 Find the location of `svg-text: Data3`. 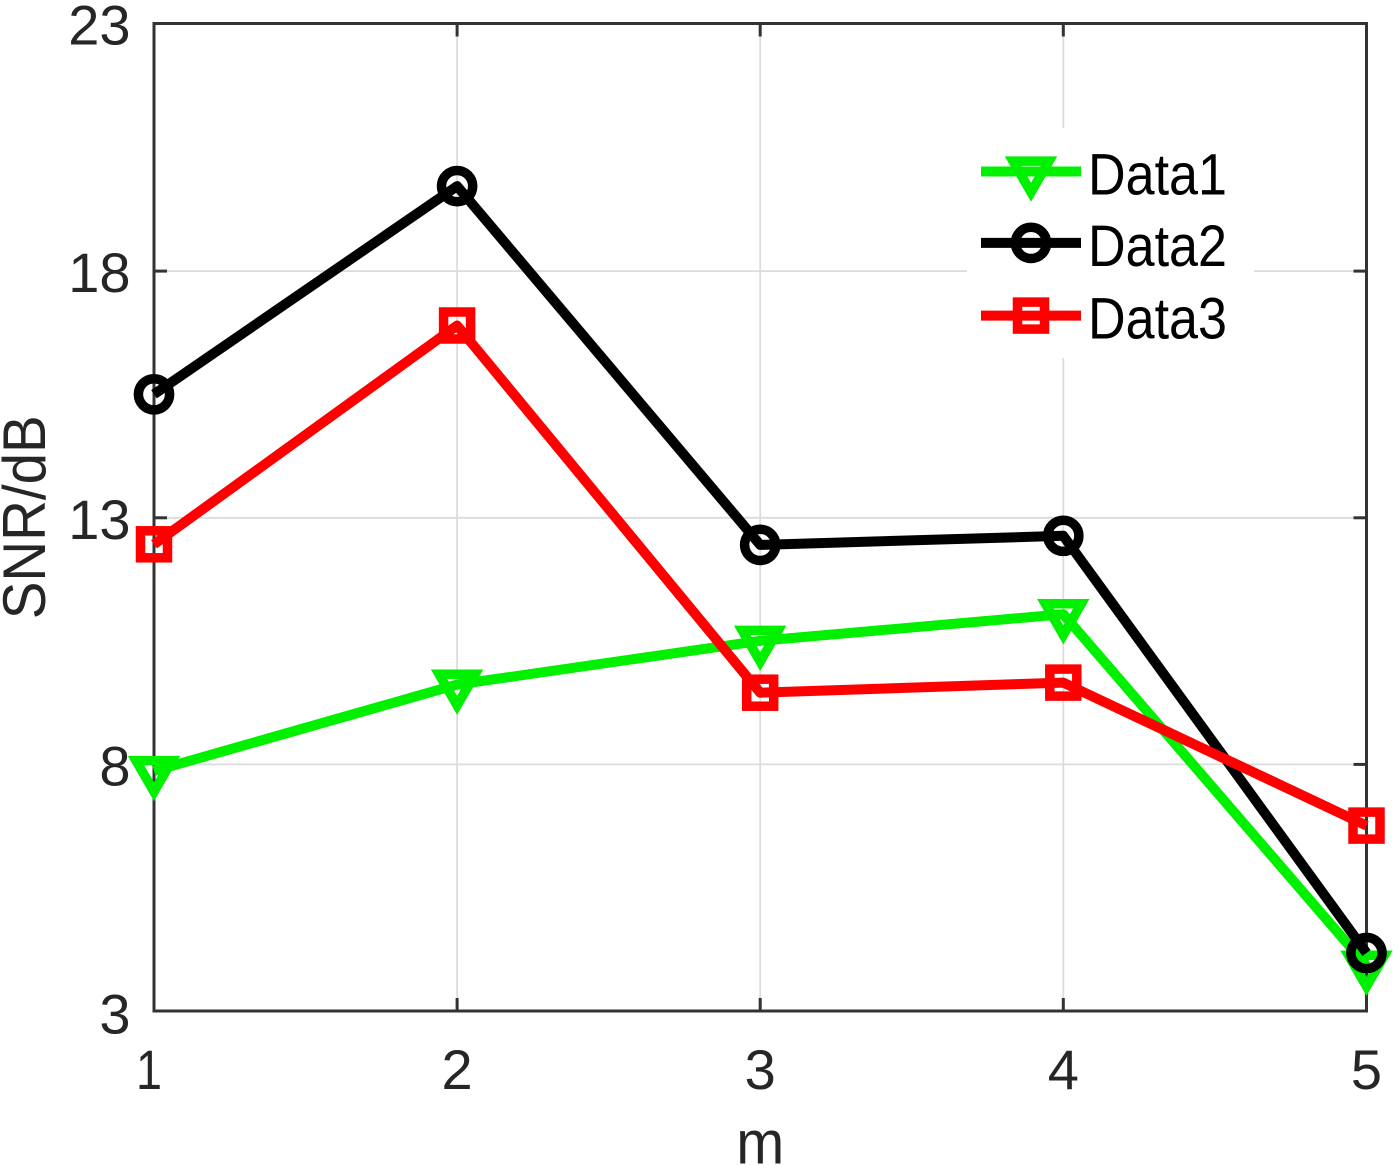

svg-text: Data3 is located at coordinates (1157, 319).